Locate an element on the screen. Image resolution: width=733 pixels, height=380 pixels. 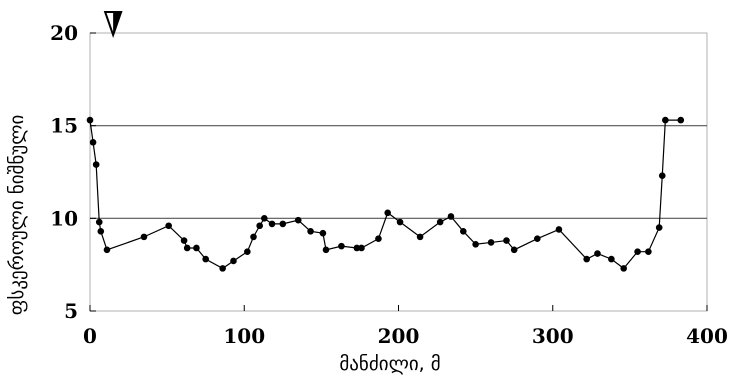
y-tick-label: 20 is located at coordinates (64, 33).